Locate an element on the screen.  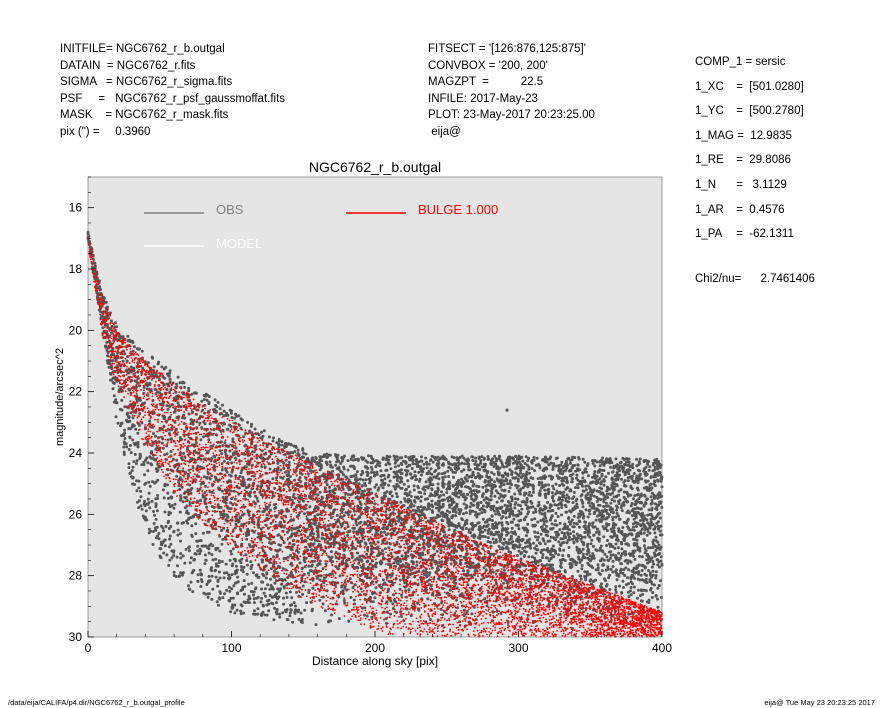
header-right-key: 1_XC is located at coordinates (709, 86).